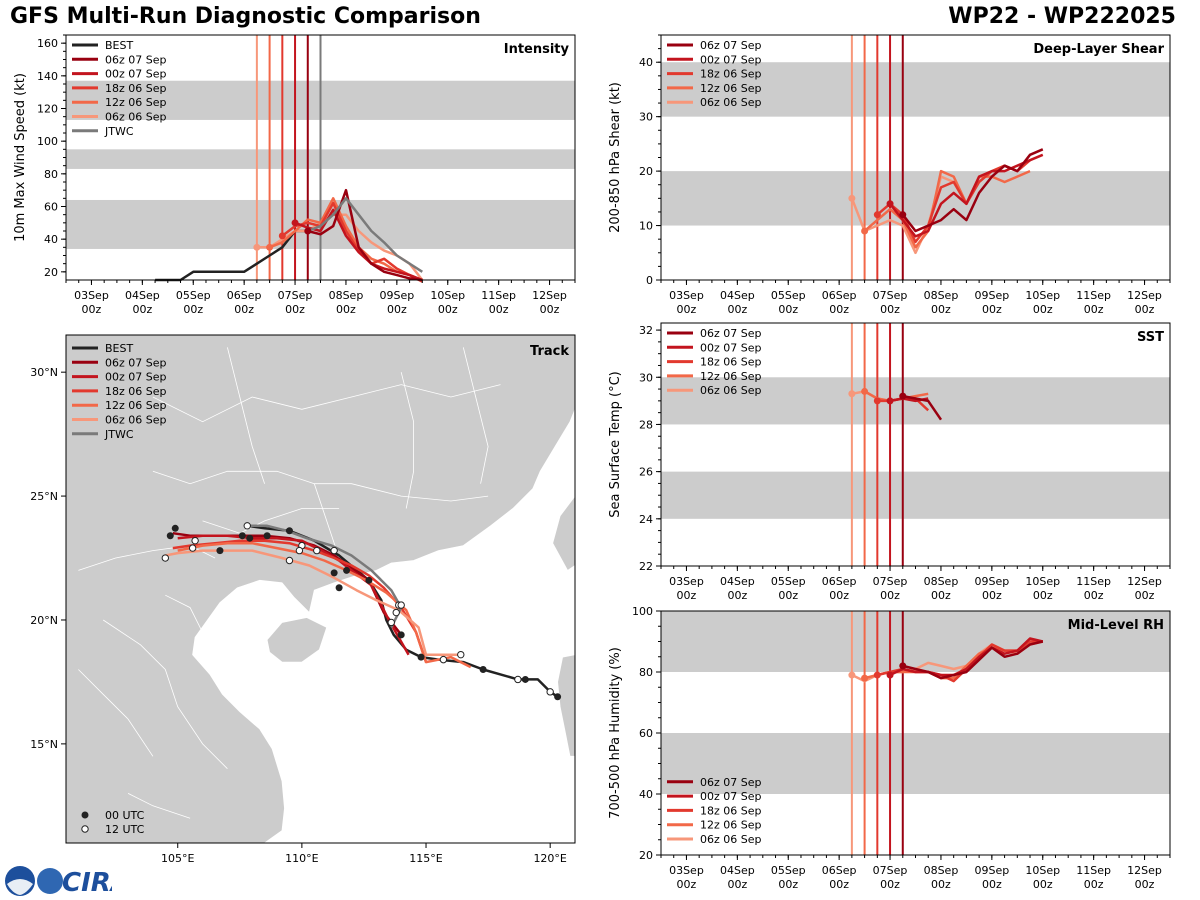 The image size is (1200, 900). What do you see at coordinates (839, 295) in the screenshot?
I see `x-tick-day-label: 06Sep` at bounding box center [839, 295].